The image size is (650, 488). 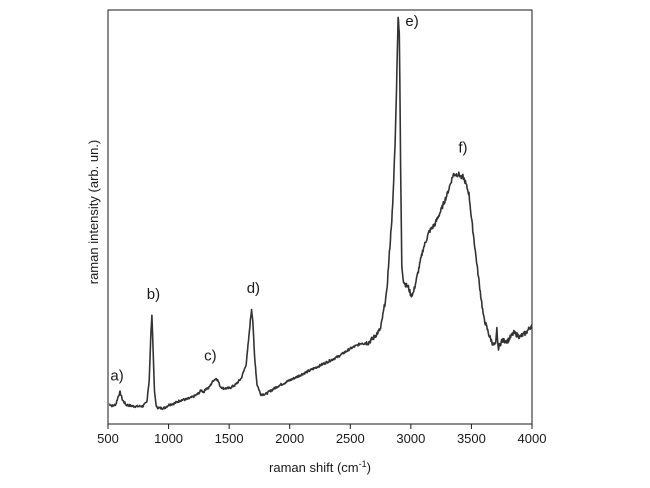 What do you see at coordinates (314, 467) in the screenshot?
I see `x-axis-title-text: raman shift (cm` at bounding box center [314, 467].